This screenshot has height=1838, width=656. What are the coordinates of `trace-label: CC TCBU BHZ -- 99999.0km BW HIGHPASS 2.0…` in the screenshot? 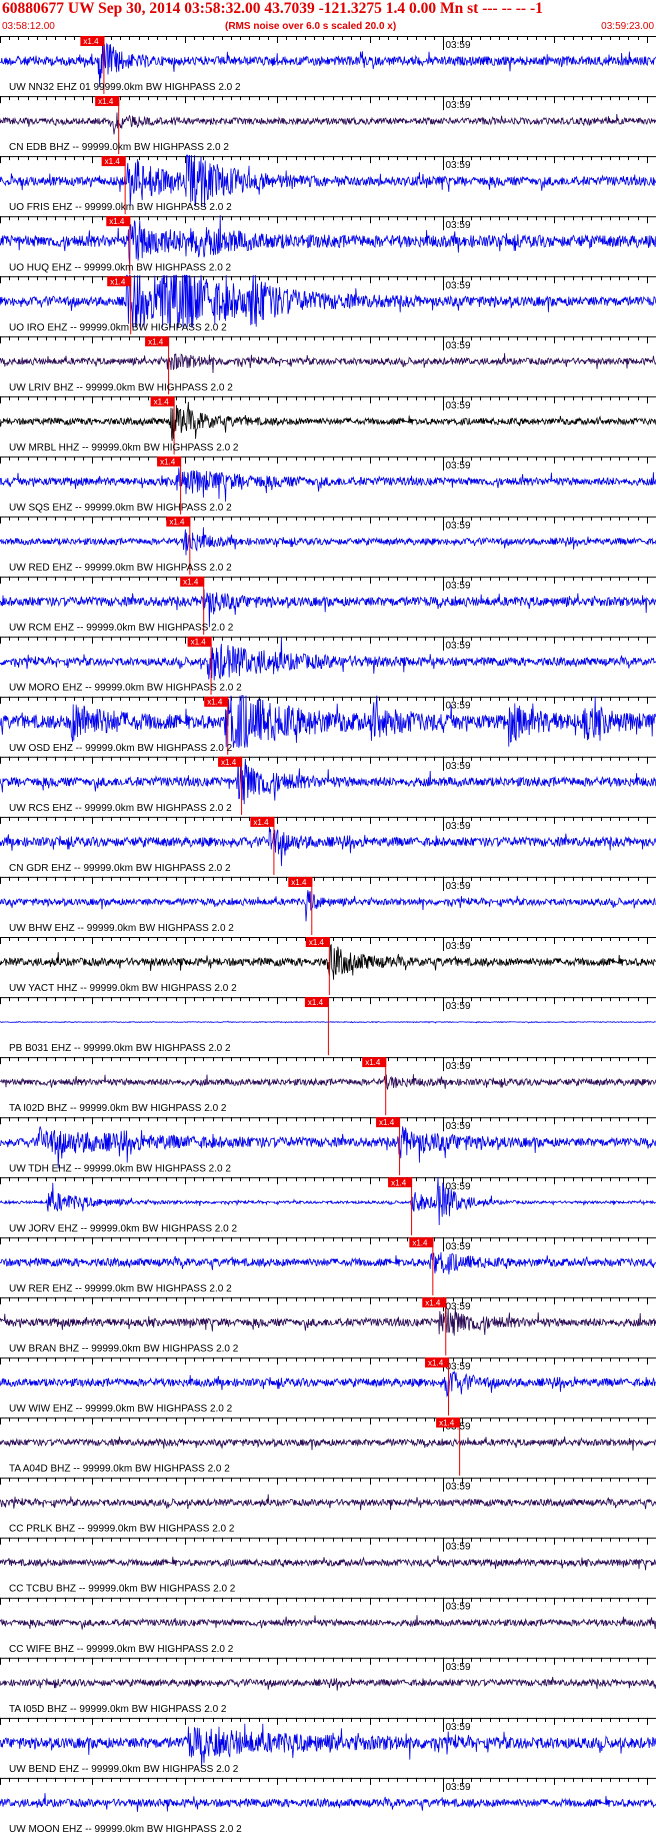 It's located at (122, 1589).